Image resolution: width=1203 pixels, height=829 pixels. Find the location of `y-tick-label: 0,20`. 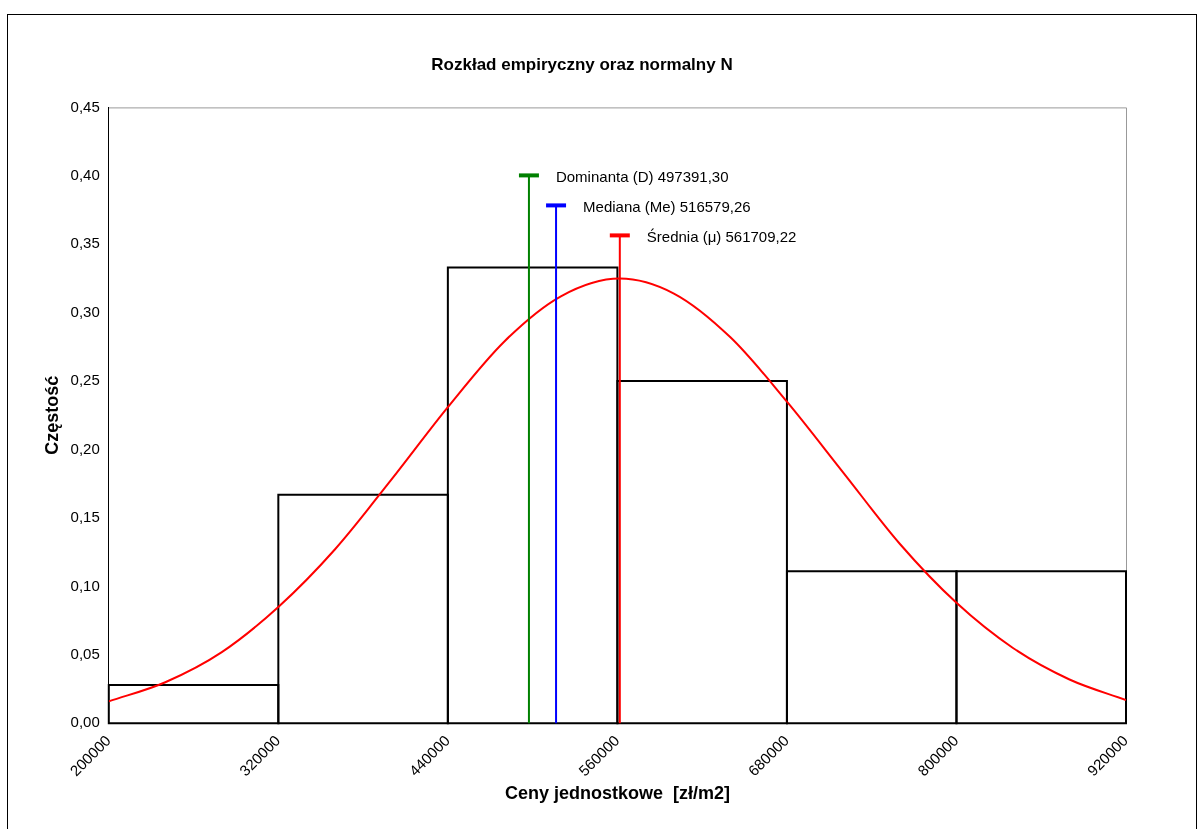

y-tick-label: 0,20 is located at coordinates (85, 448).